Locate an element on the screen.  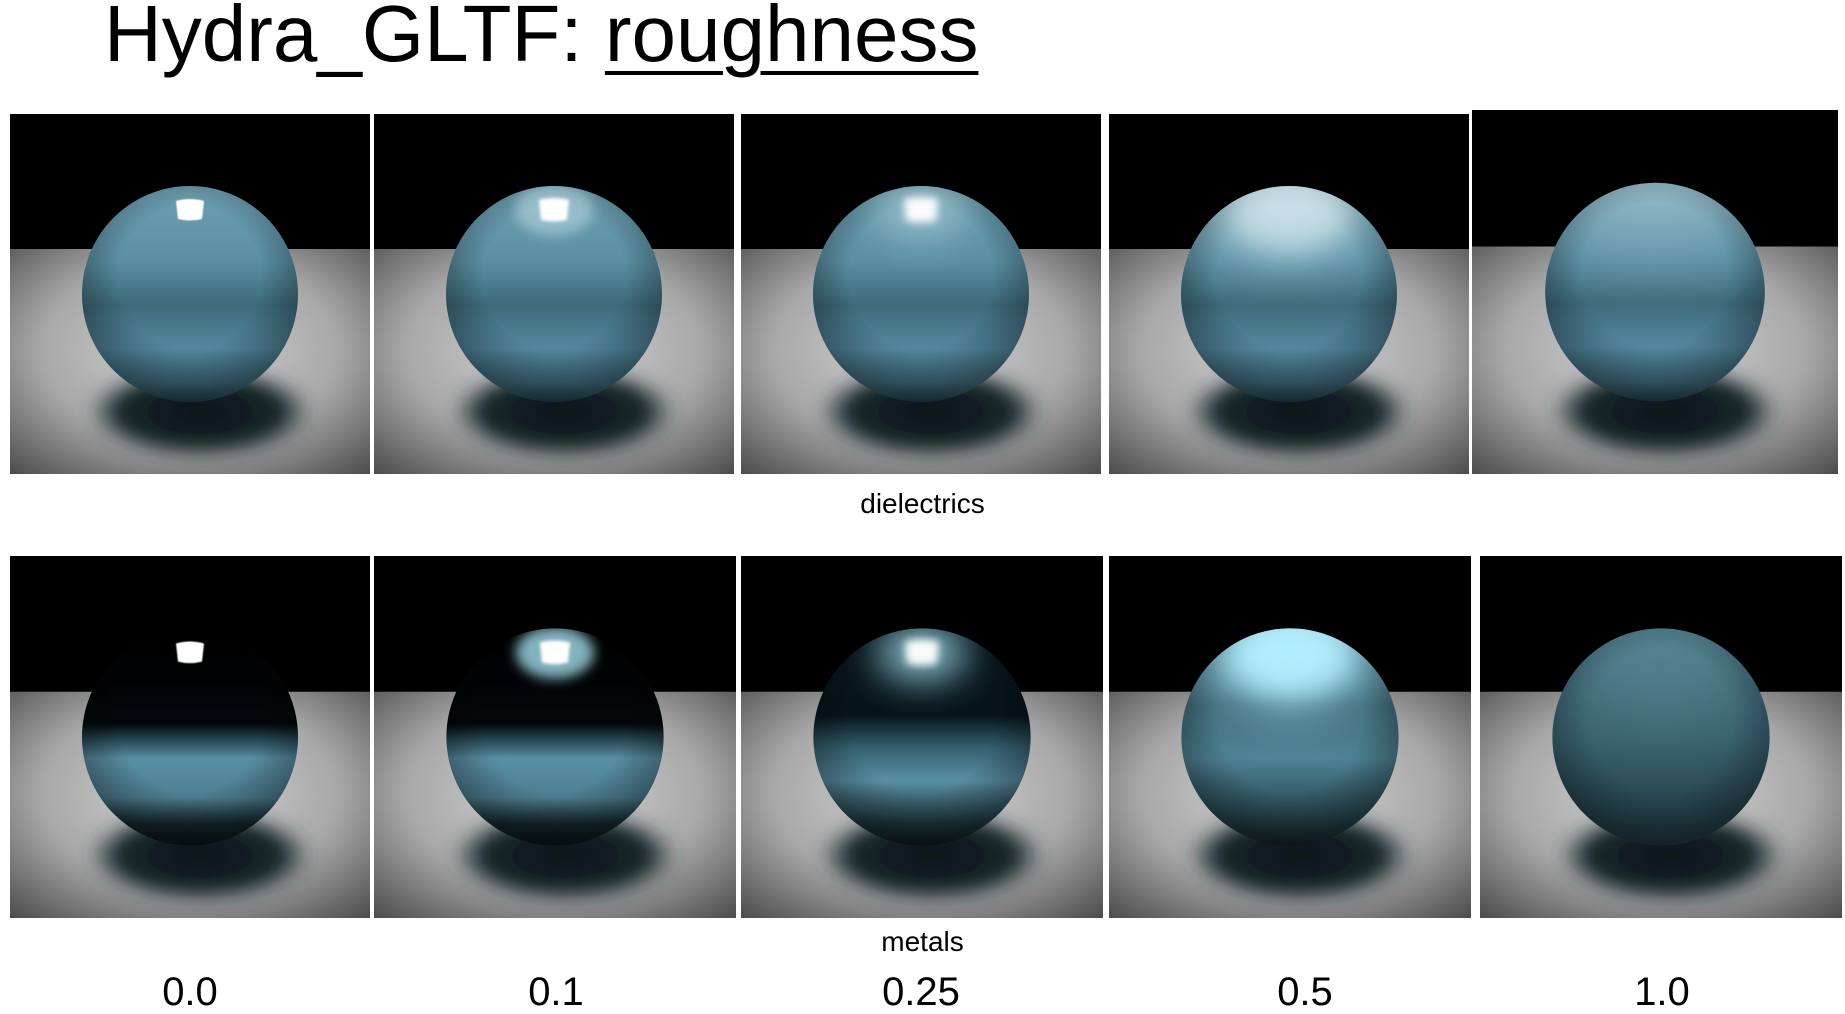
roughness-value-4: 1.0 is located at coordinates (1662, 992).